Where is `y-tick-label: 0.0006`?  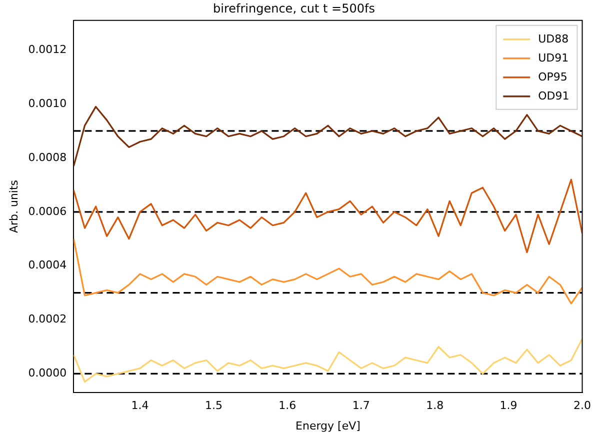
y-tick-label: 0.0006 is located at coordinates (47, 211).